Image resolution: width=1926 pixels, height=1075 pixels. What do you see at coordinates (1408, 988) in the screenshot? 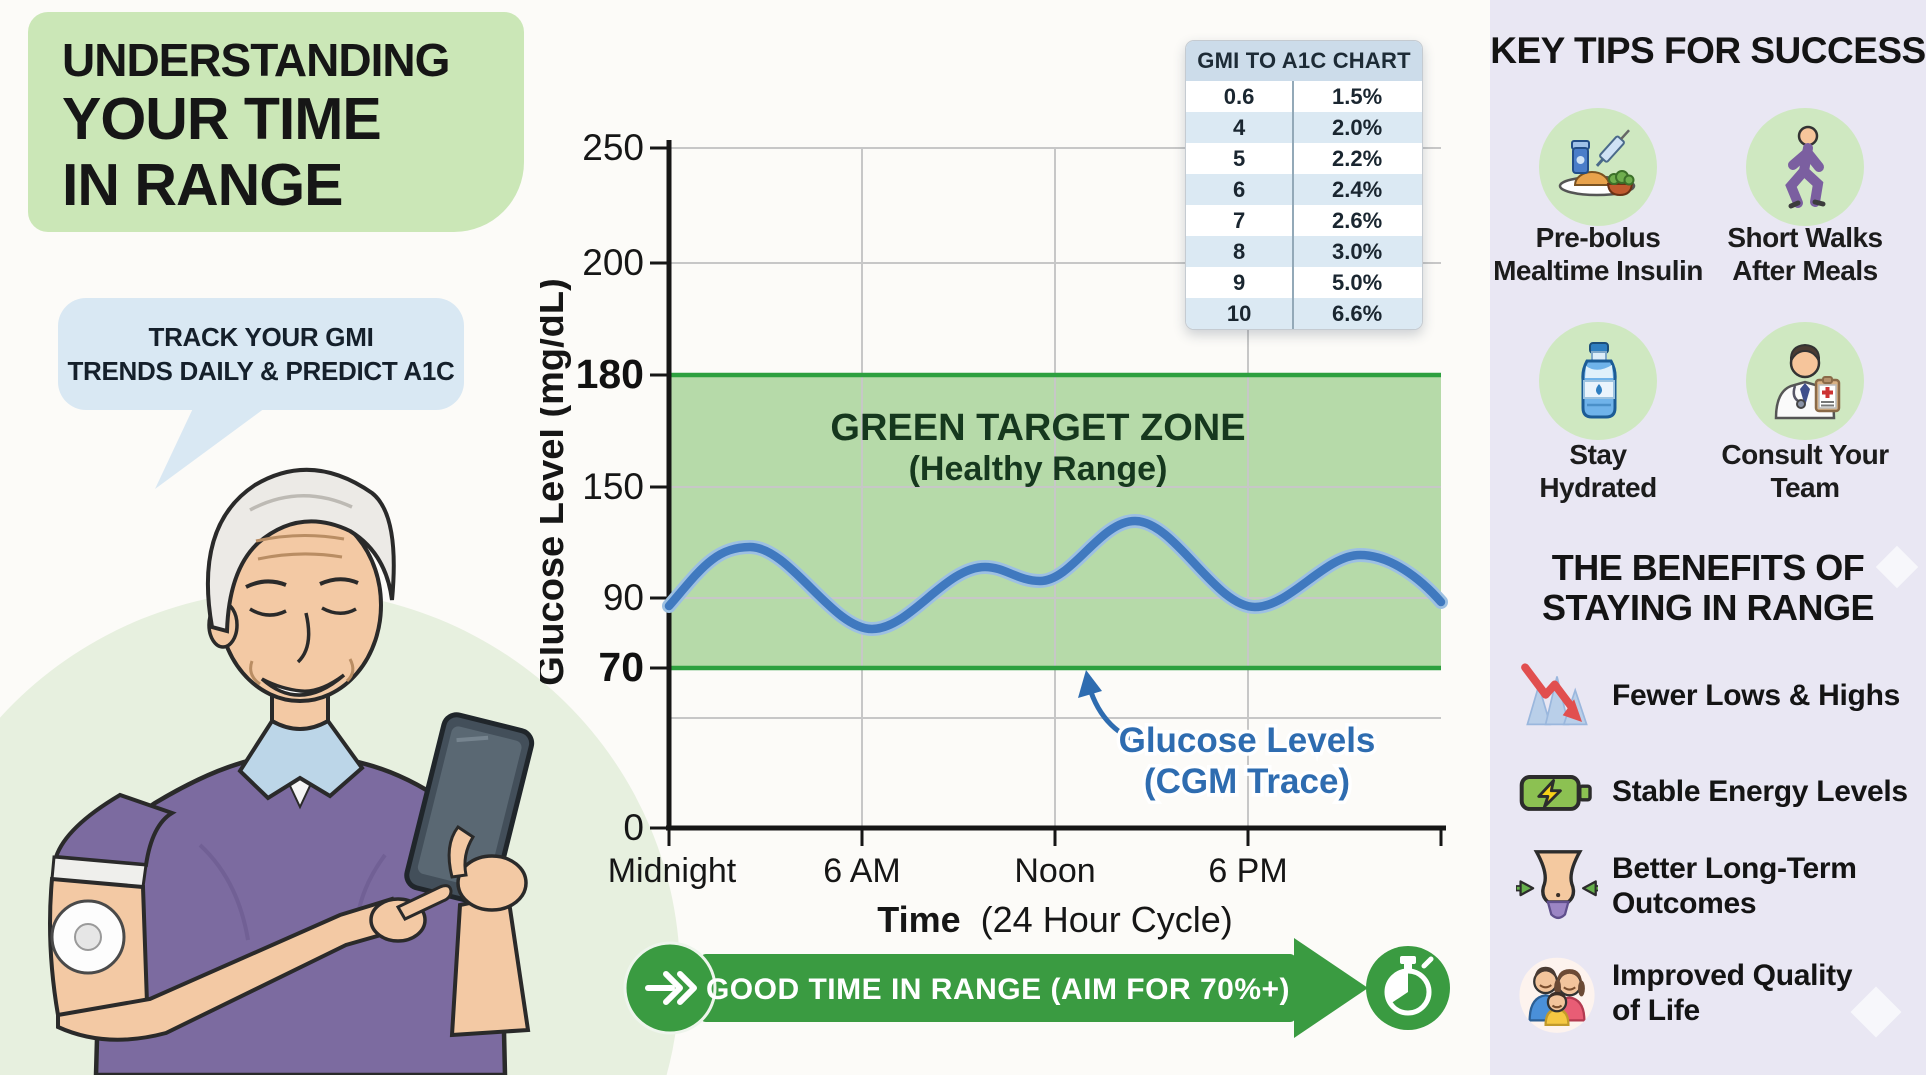
I see `stopwatch-icon` at bounding box center [1408, 988].